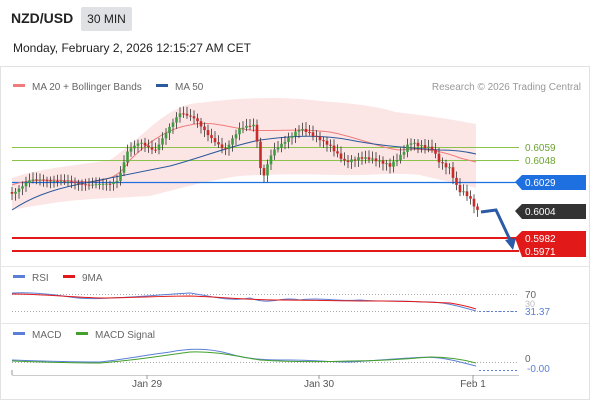 The height and width of the screenshot is (400, 590). I want to click on rsi-ma-legend-swatch, so click(69, 276).